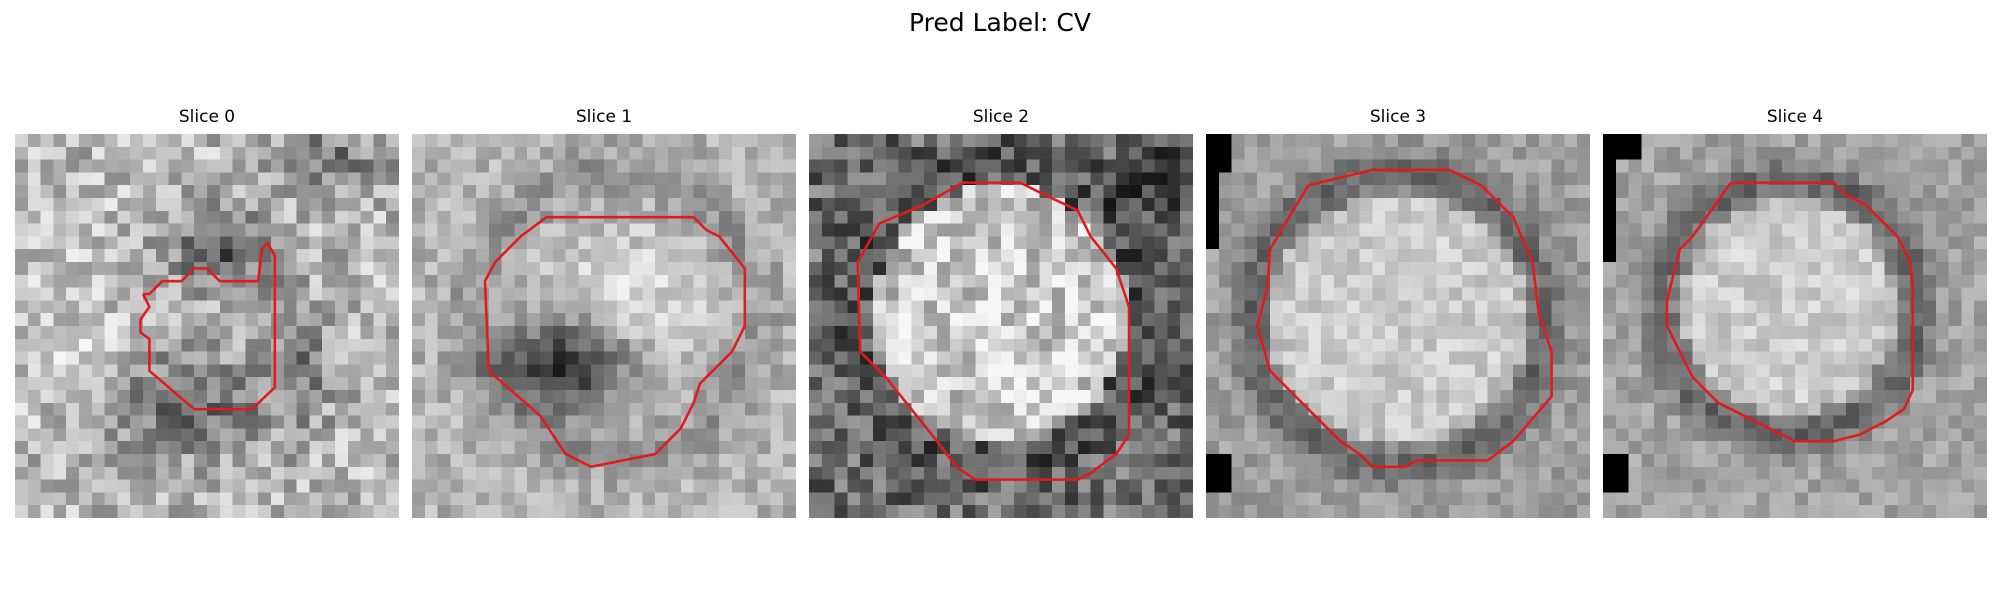 The width and height of the screenshot is (2000, 600). Describe the element at coordinates (1001, 117) in the screenshot. I see `slice-title: Slice 2` at that location.